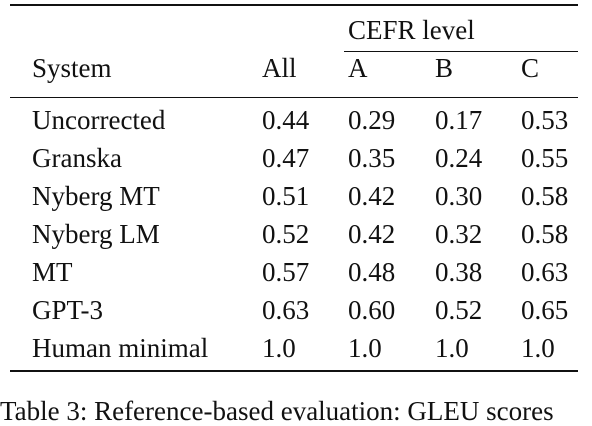  I want to click on score-a: 0.35, so click(372, 158).